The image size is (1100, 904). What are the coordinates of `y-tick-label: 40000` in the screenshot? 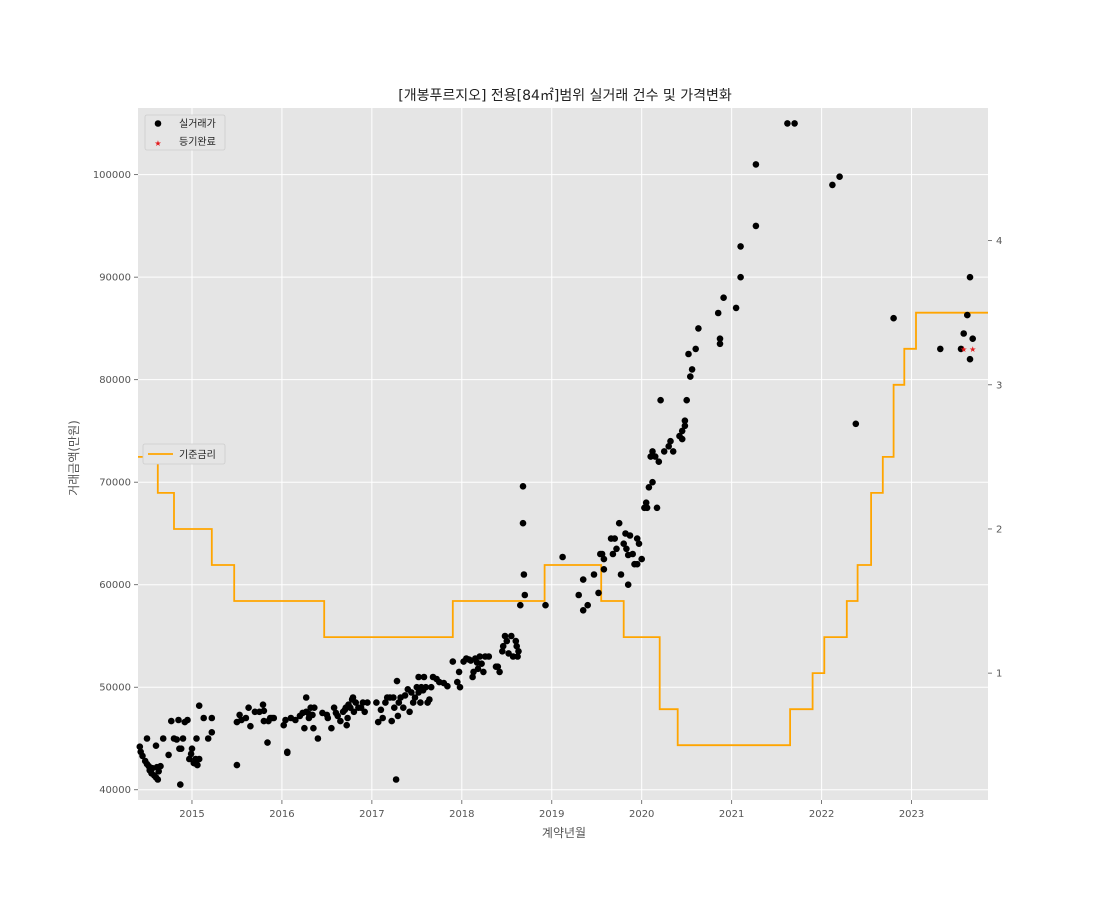 It's located at (115, 790).